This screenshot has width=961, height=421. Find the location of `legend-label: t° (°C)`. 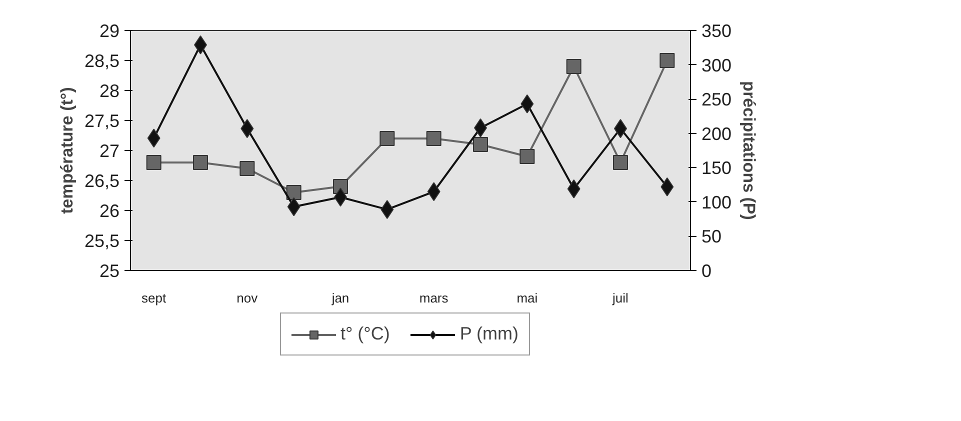

legend-label: t° (°C) is located at coordinates (365, 334).